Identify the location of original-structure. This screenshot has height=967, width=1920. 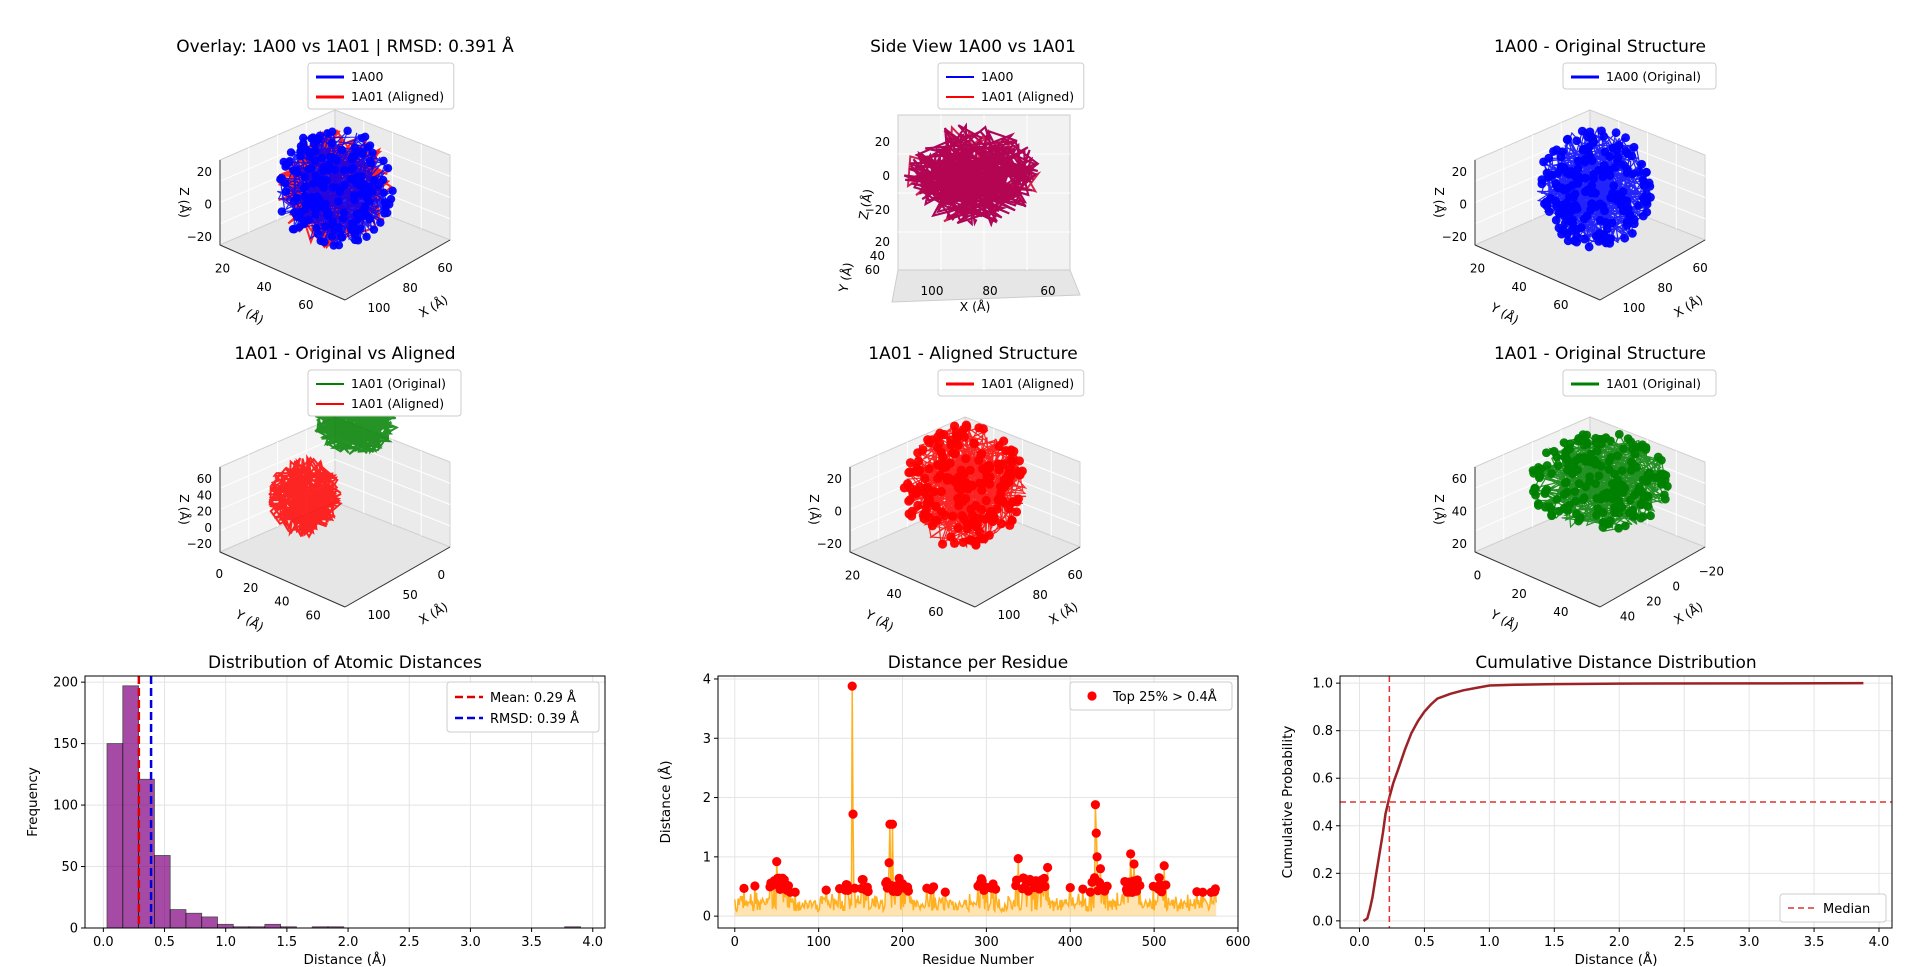
(356, 424).